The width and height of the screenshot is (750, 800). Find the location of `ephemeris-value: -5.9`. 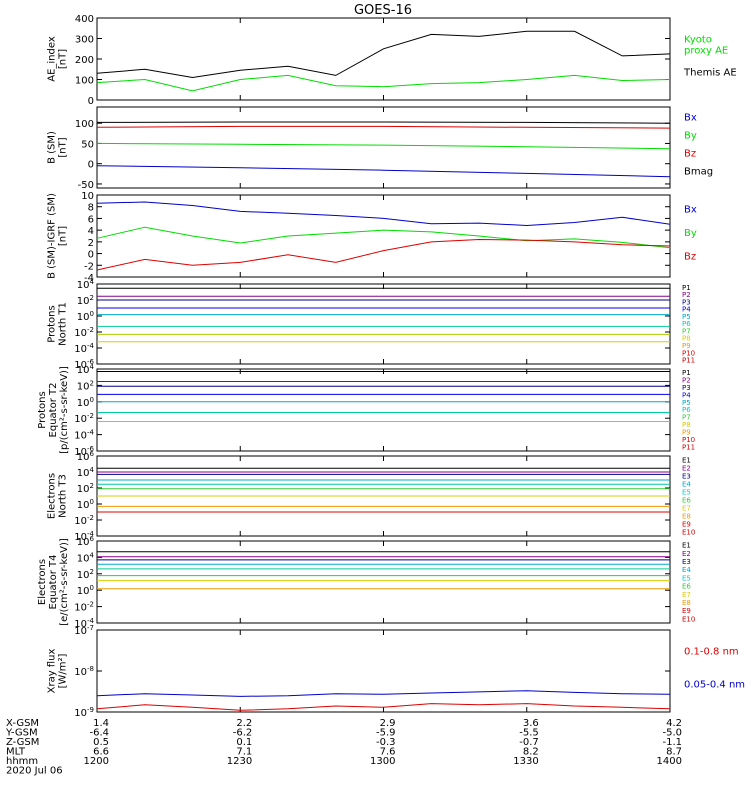

ephemeris-value: -5.9 is located at coordinates (386, 733).